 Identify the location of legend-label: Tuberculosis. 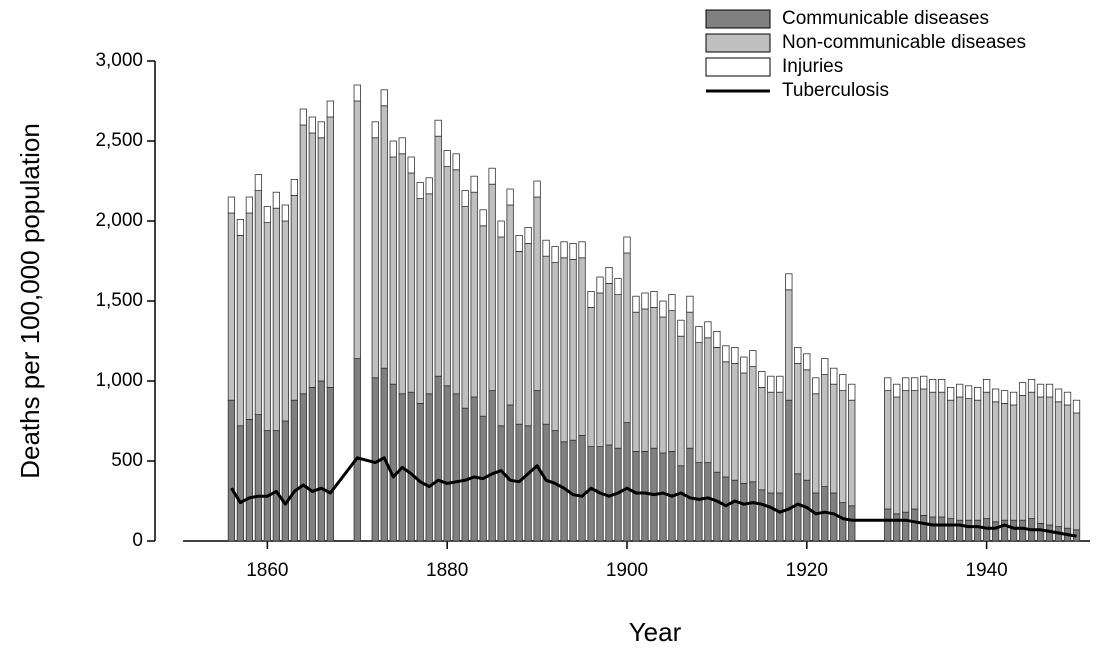
(835, 90).